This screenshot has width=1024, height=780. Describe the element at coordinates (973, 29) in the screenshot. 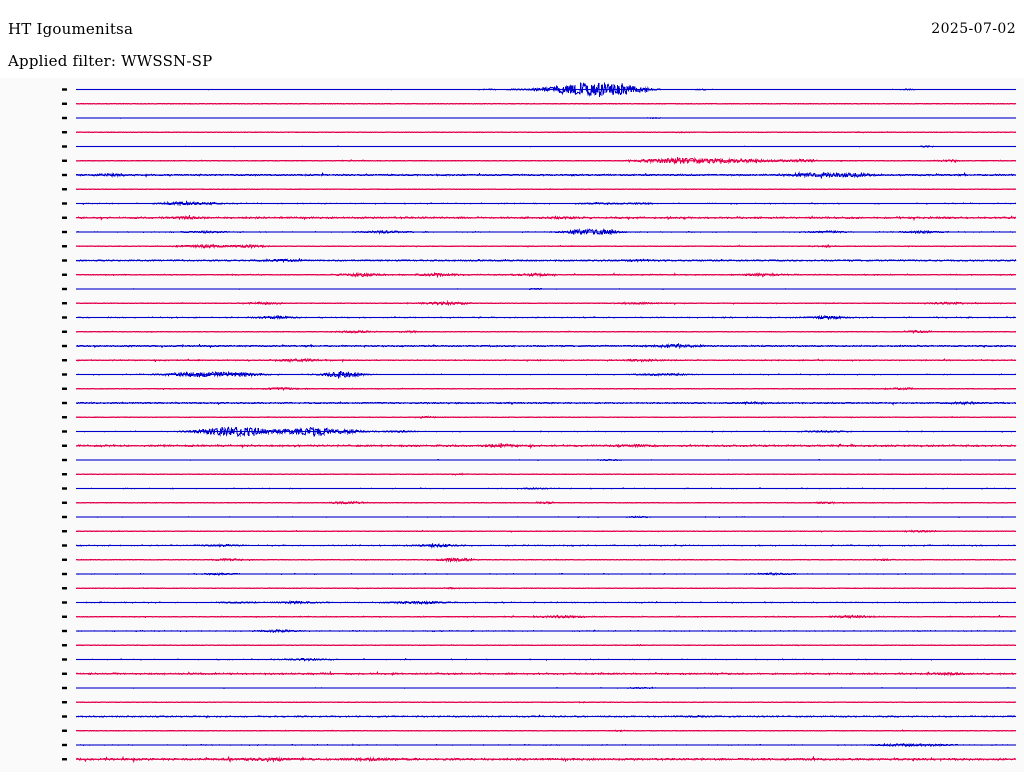

I see `record-date: 2025-07-02` at that location.